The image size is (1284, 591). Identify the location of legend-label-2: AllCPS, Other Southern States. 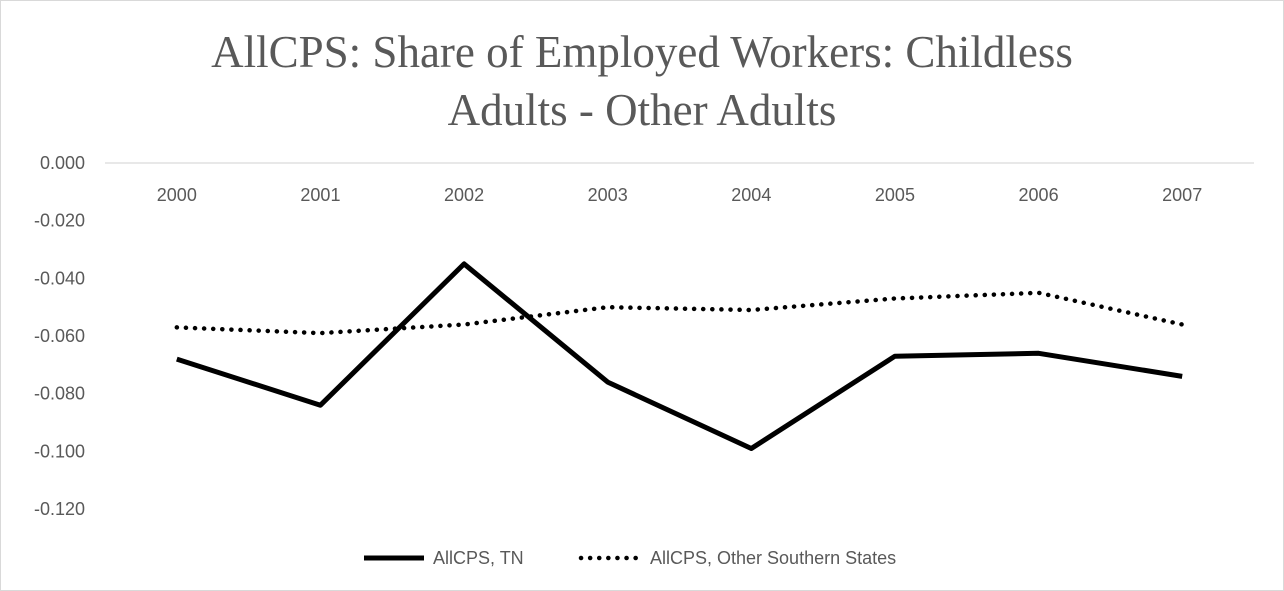
(773, 558).